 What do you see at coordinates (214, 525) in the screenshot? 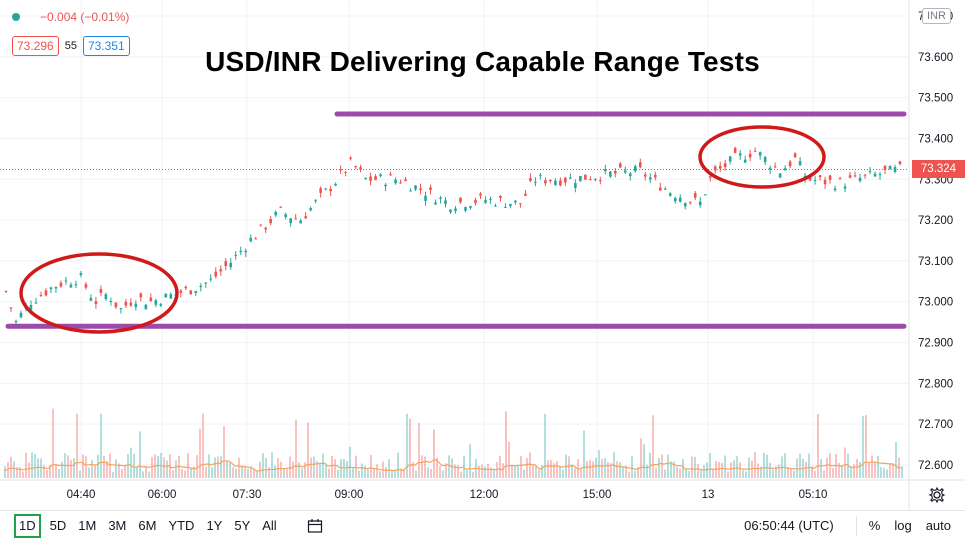
I see `range-1y-button: 1Y` at bounding box center [214, 525].